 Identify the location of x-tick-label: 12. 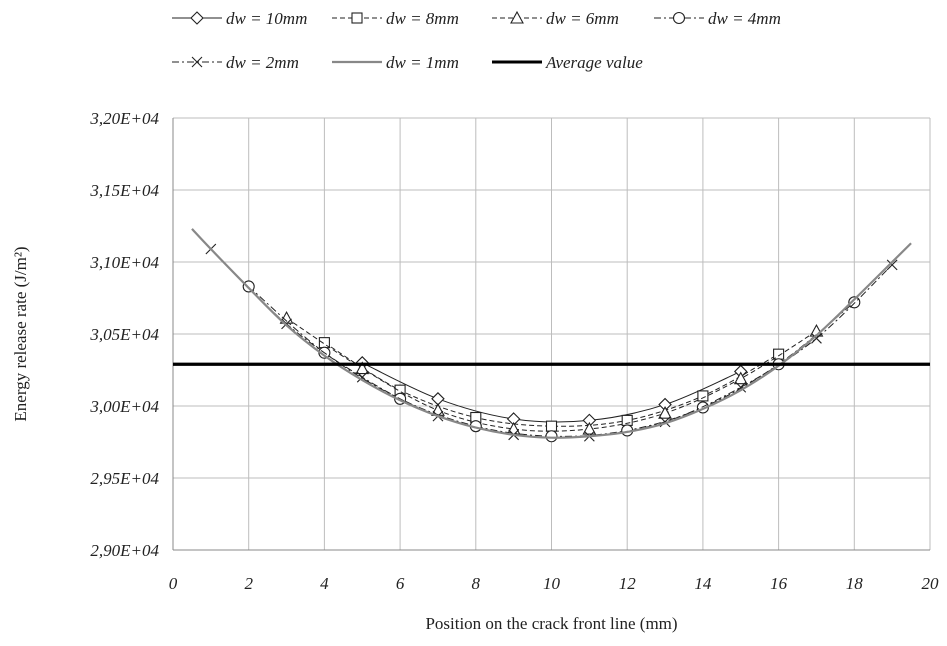
(628, 583).